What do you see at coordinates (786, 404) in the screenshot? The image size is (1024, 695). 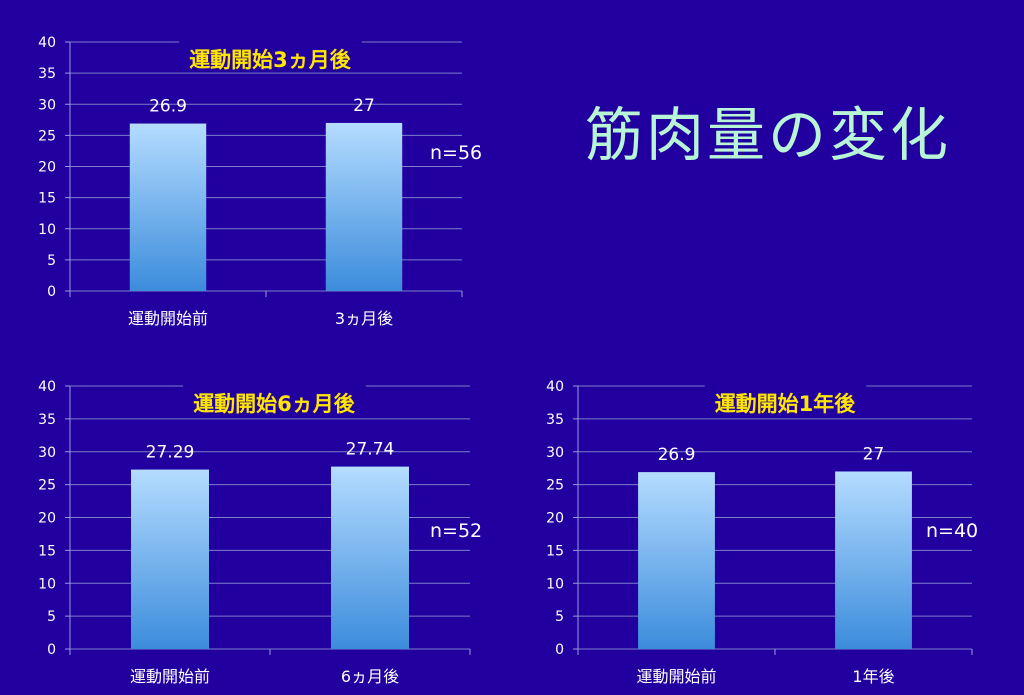 I see `chart-title: 運動開始1年後` at bounding box center [786, 404].